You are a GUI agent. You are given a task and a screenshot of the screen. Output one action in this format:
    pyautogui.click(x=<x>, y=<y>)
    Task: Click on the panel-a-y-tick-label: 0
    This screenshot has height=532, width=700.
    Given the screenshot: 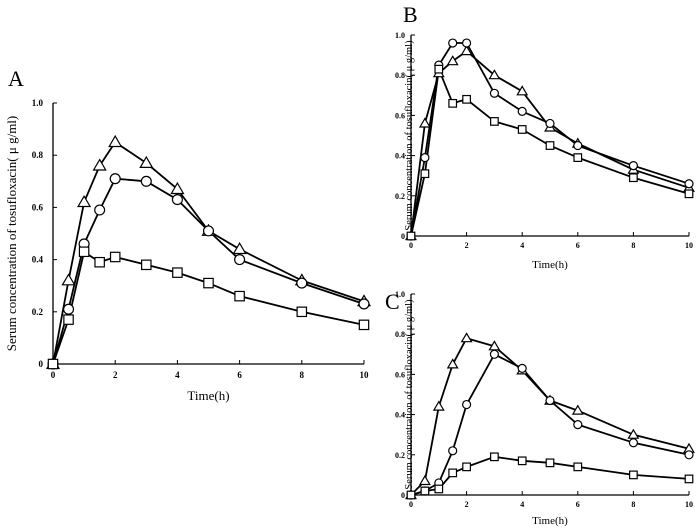 What is the action you would take?
    pyautogui.click(x=41, y=364)
    